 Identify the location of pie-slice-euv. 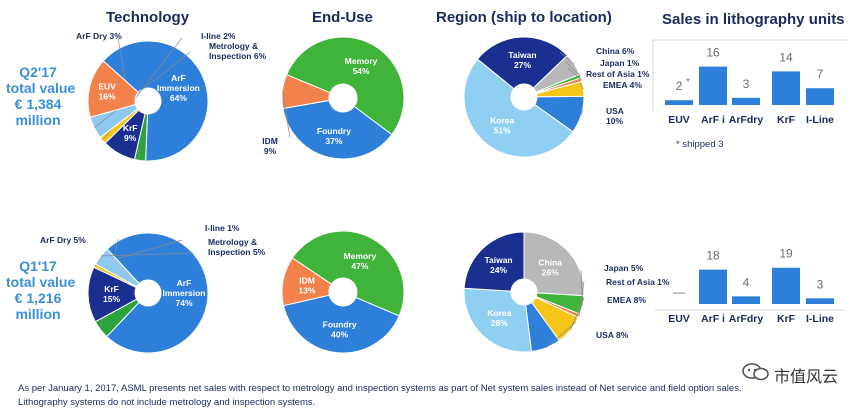
(113, 89).